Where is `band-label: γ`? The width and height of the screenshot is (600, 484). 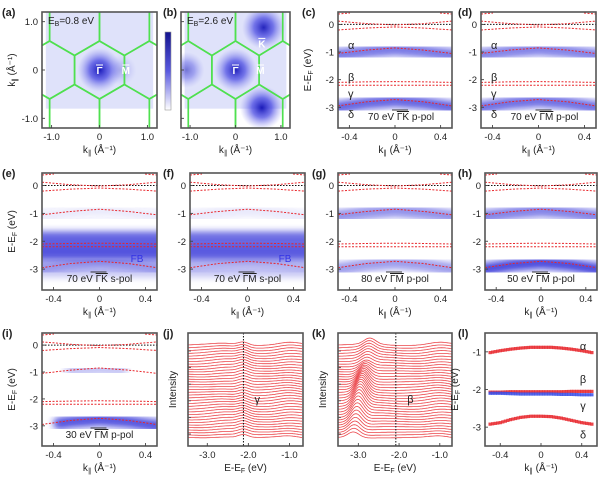
band-label: γ is located at coordinates (494, 94).